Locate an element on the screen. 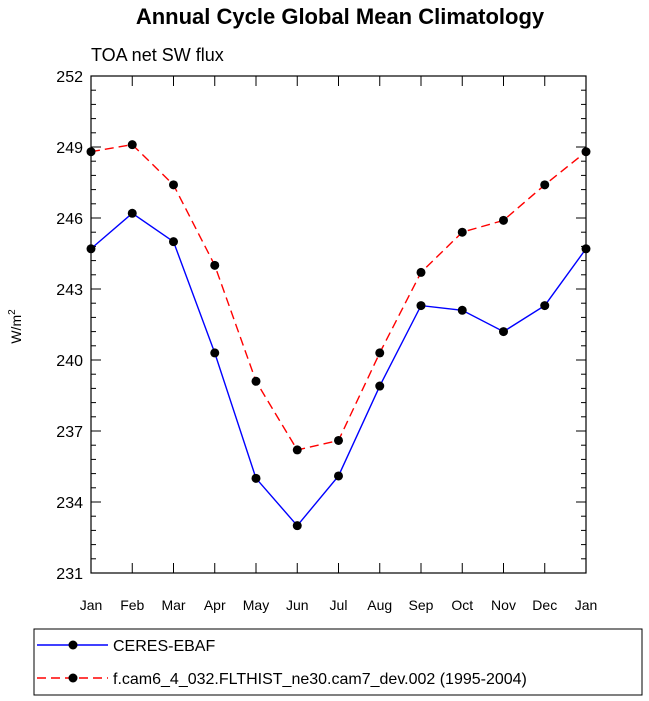  x-tick-label: Sep is located at coordinates (421, 605).